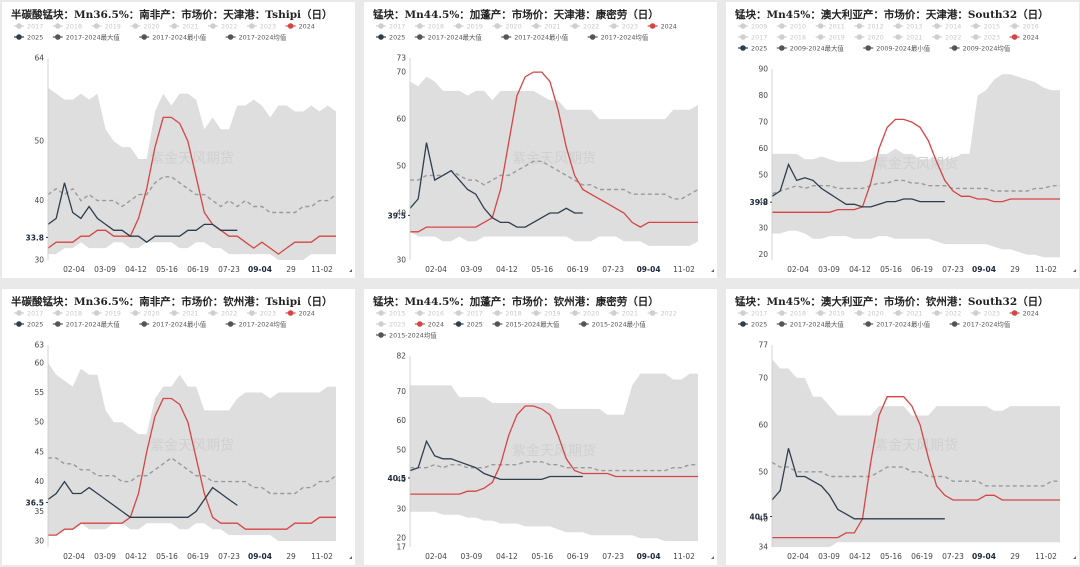 The height and width of the screenshot is (567, 1080). Describe the element at coordinates (406, 334) in the screenshot. I see `legend-item-2015-2024均值: 2015-2024均值` at that location.